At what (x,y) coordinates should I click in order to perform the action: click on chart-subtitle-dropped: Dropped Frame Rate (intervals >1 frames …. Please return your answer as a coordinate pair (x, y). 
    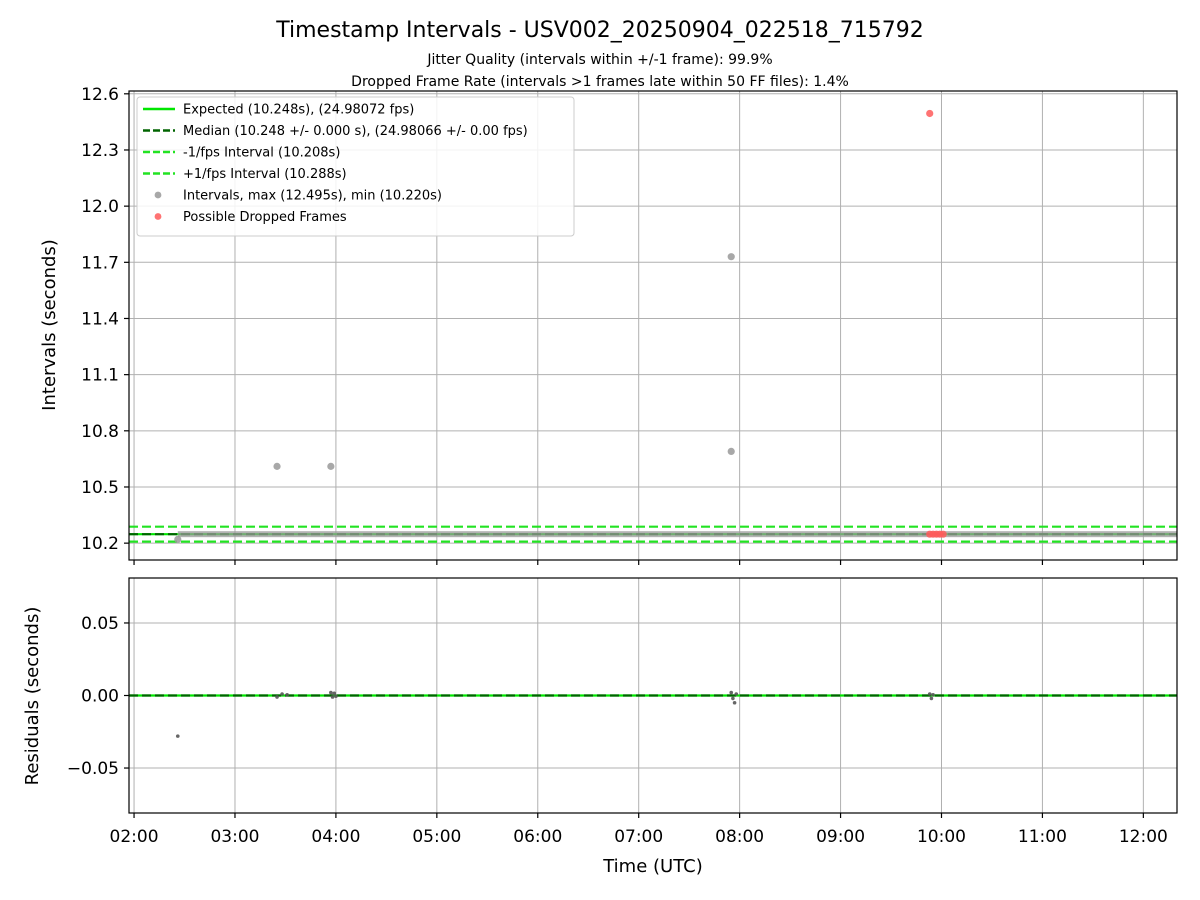
    Looking at the image, I should click on (600, 82).